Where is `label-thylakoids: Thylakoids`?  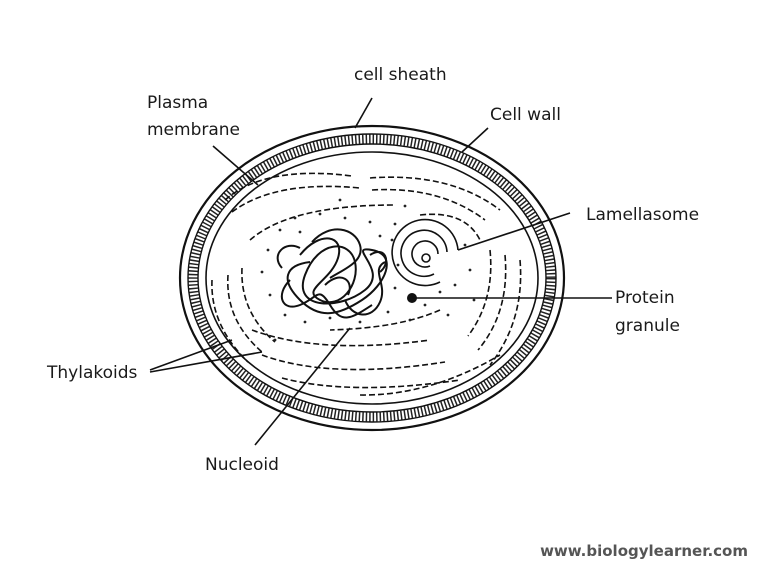 label-thylakoids: Thylakoids is located at coordinates (92, 373).